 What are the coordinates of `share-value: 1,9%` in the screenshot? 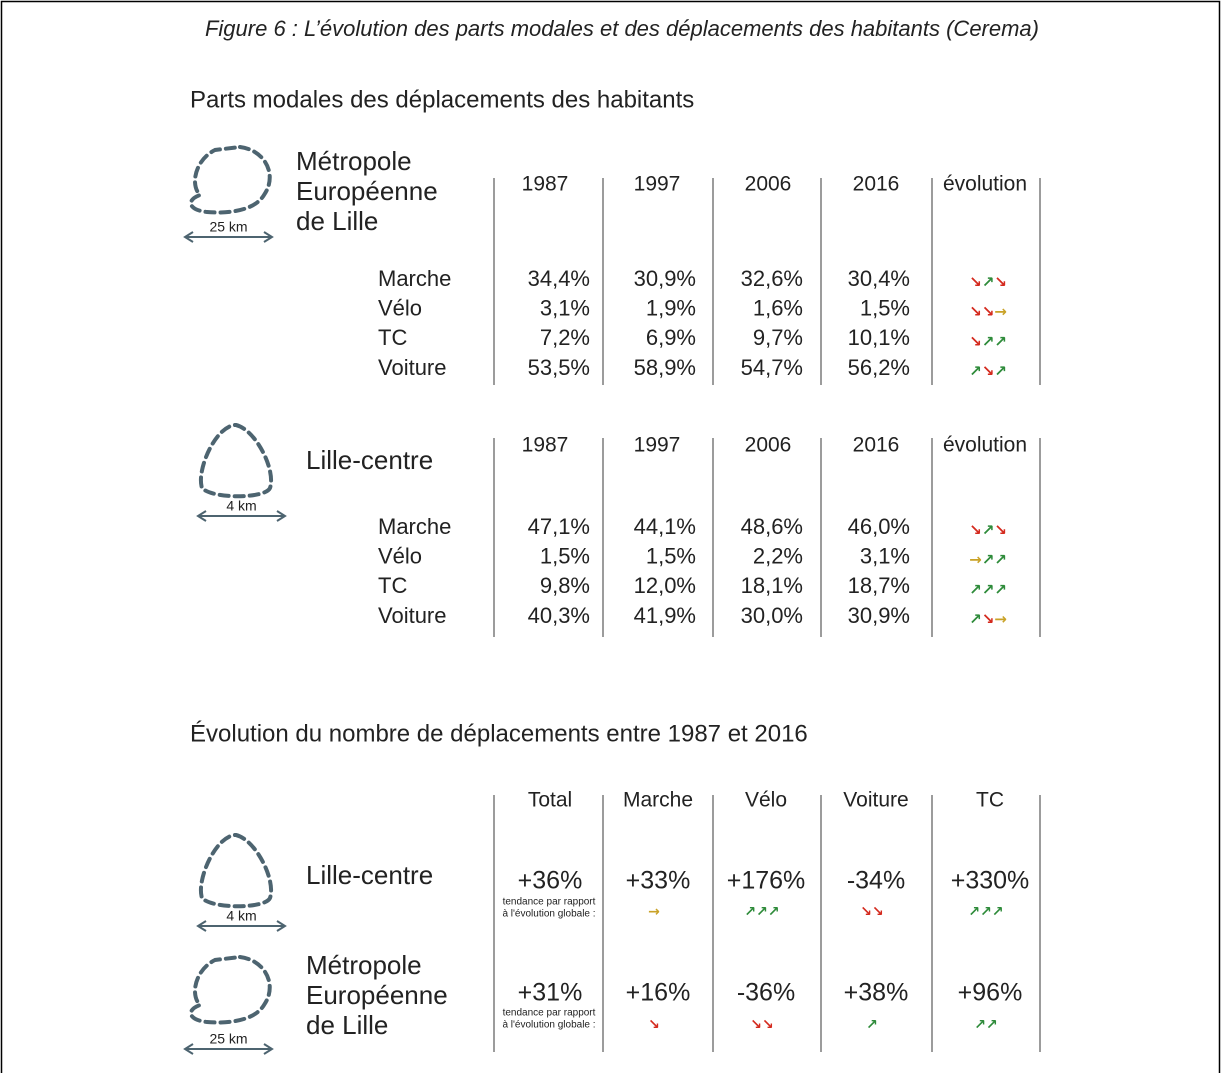 It's located at (671, 308).